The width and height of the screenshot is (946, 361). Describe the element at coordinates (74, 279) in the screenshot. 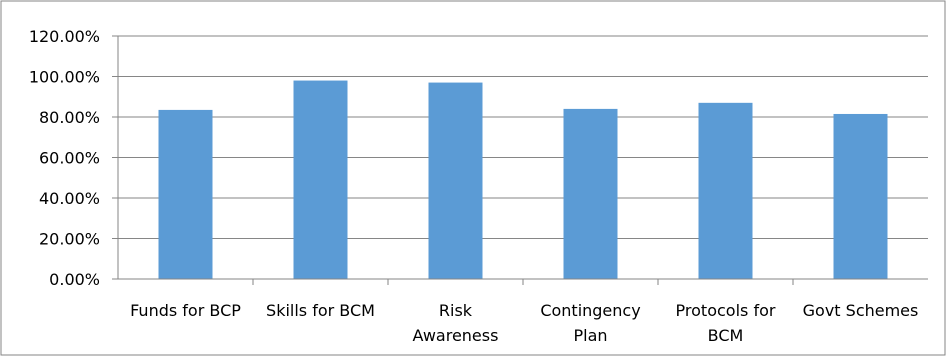

I see `y-tick-label: 0.00%` at that location.